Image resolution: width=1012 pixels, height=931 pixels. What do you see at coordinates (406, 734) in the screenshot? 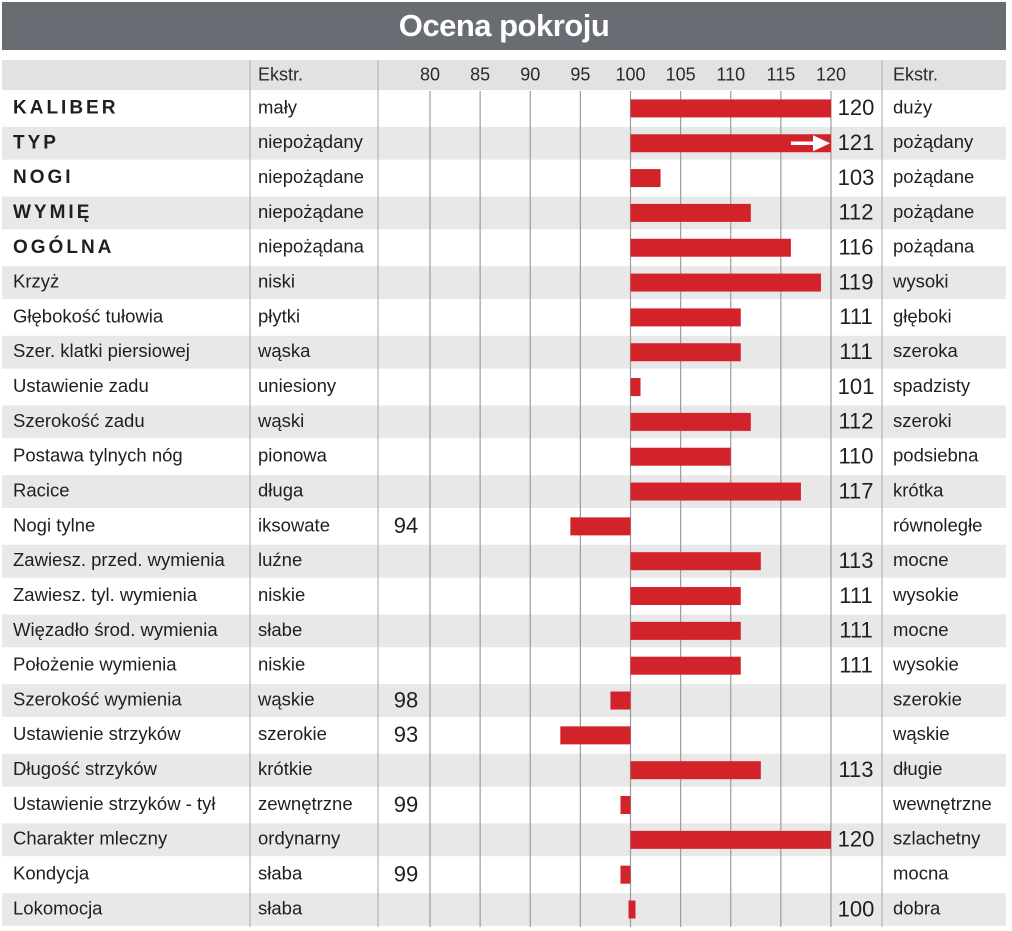
I see `value-label: 93` at bounding box center [406, 734].